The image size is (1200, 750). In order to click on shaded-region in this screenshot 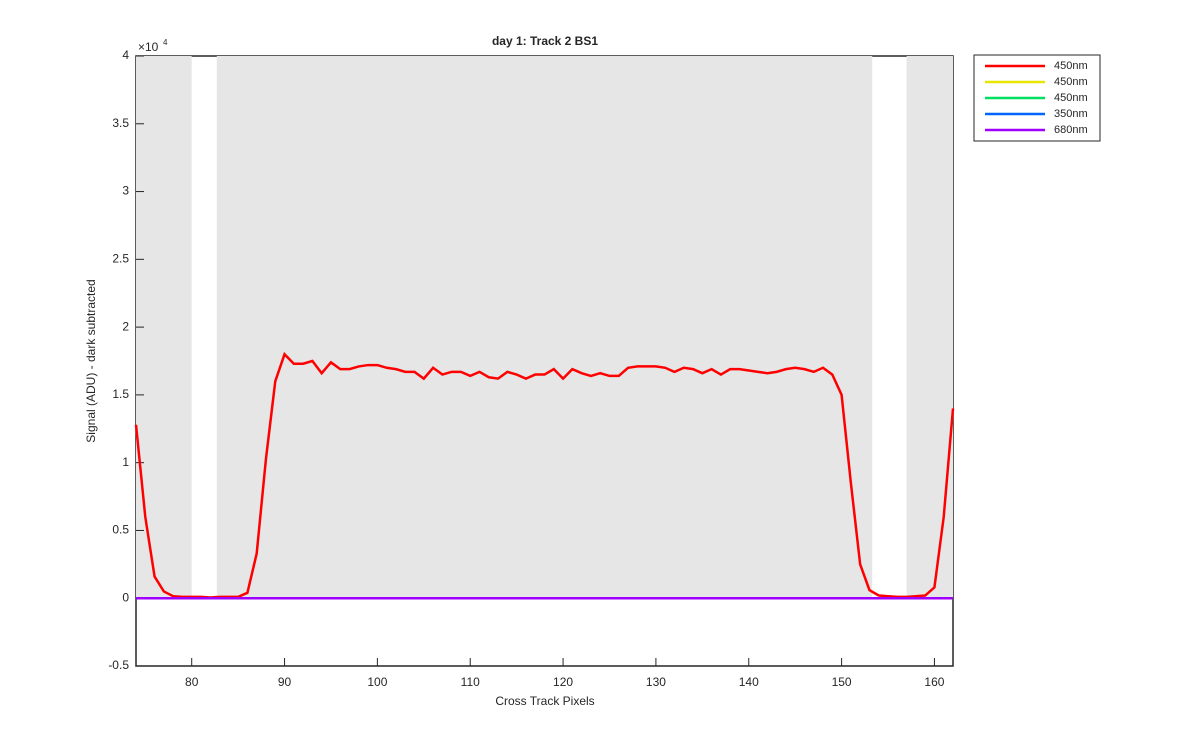, I will do `click(929, 327)`.